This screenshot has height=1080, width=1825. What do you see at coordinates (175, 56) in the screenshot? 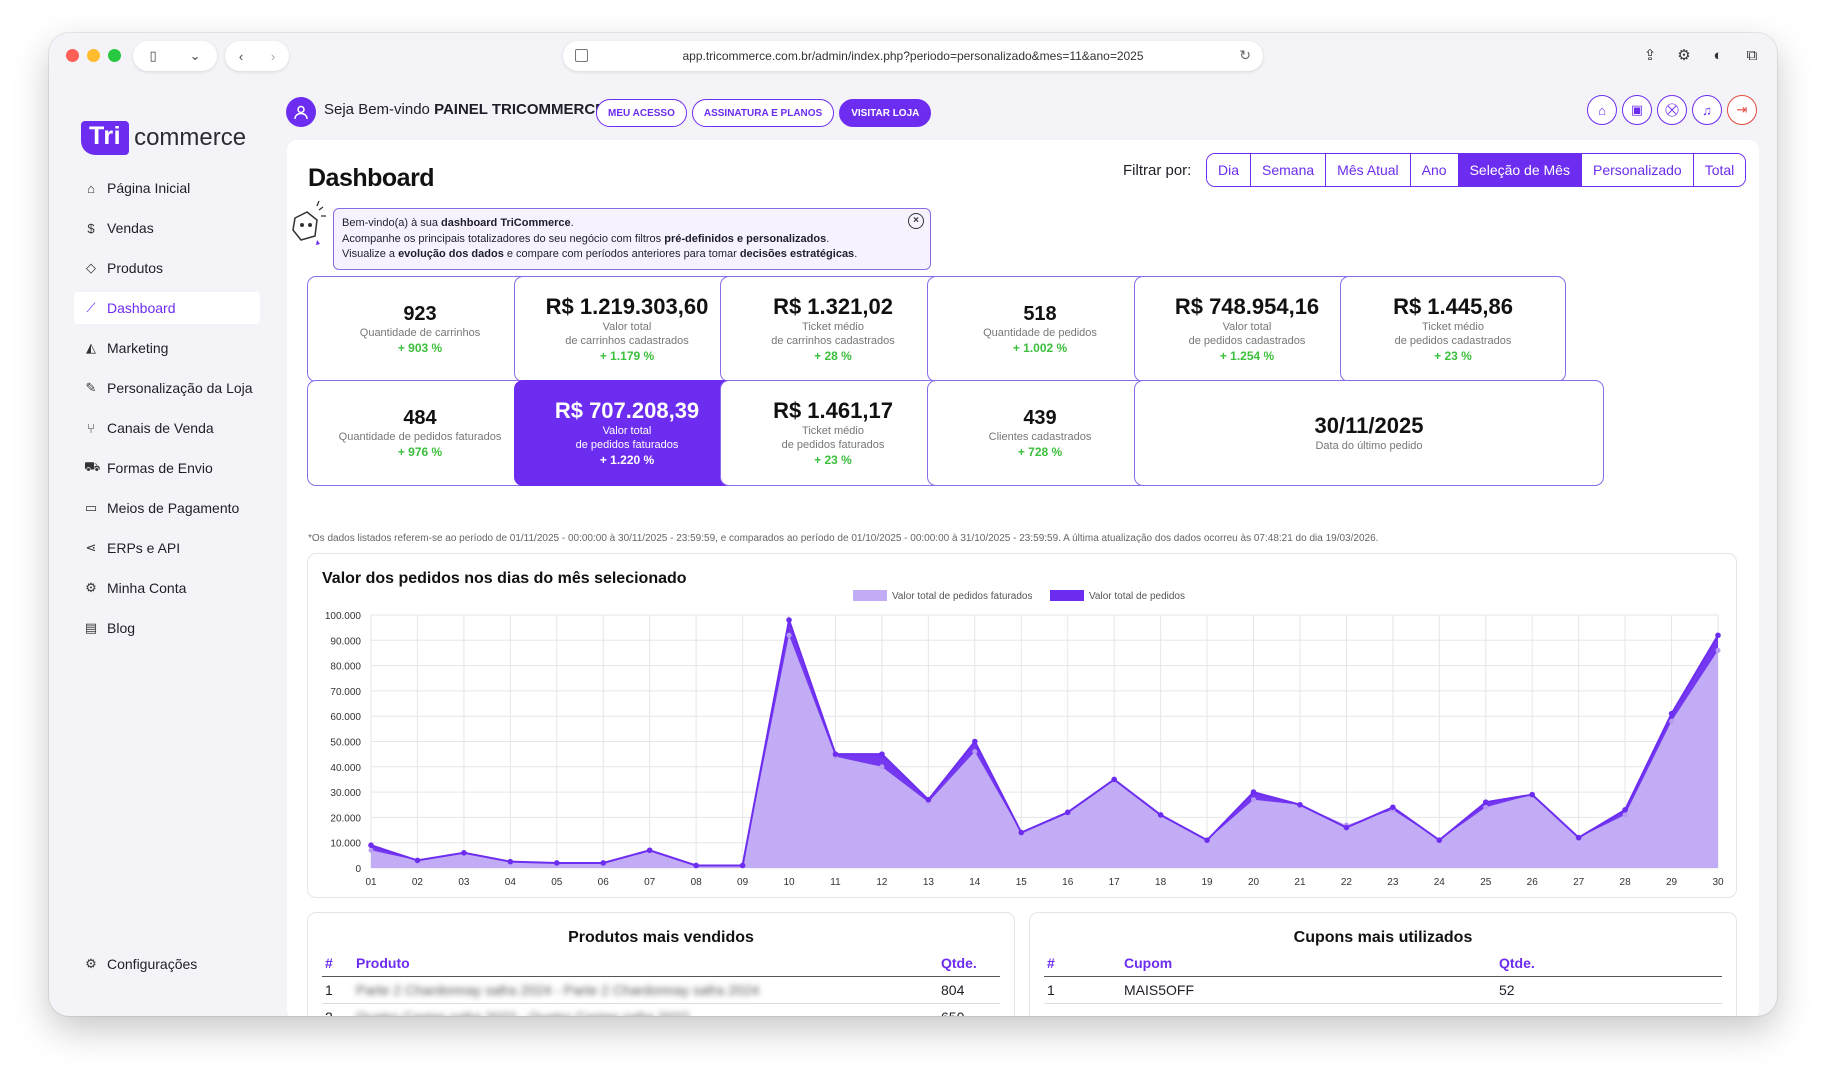
I see `sidebar-toggle-button: ▯ ⌄` at bounding box center [175, 56].